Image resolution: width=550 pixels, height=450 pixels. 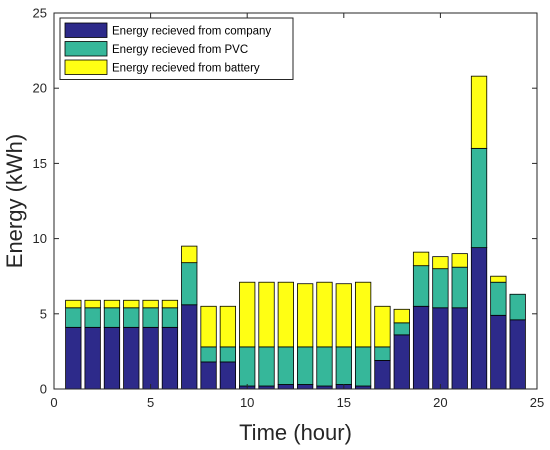 What do you see at coordinates (40, 13) in the screenshot?
I see `y-tick-label: 25` at bounding box center [40, 13].